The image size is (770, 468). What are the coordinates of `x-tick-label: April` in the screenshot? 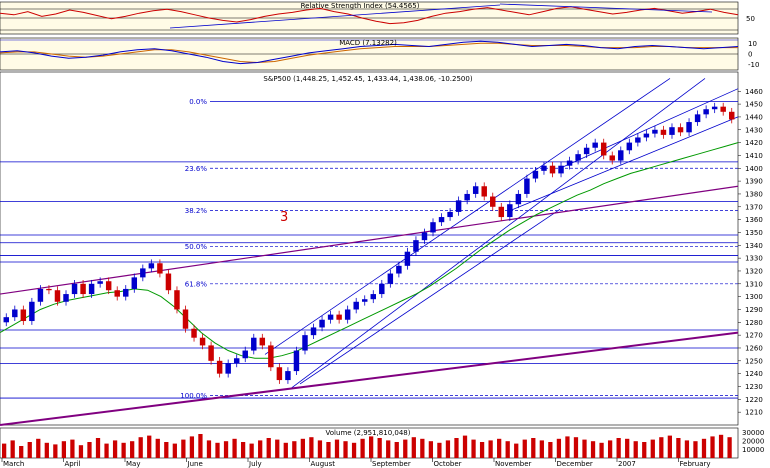 It's located at (73, 464).